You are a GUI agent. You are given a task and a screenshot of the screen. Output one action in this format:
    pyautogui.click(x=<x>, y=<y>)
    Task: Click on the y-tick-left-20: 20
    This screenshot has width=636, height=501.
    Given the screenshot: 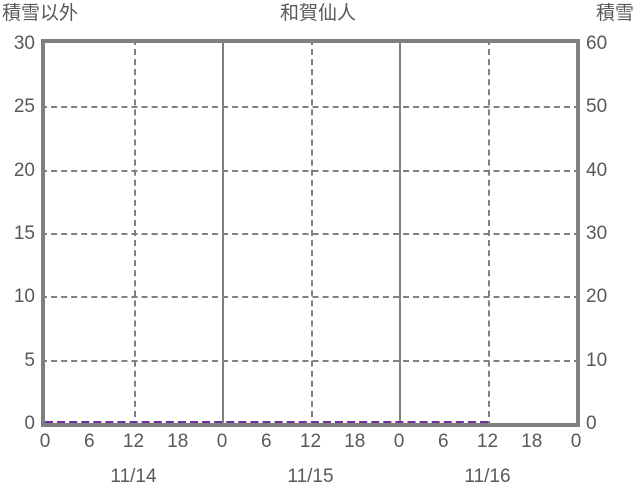 What is the action you would take?
    pyautogui.click(x=24, y=170)
    